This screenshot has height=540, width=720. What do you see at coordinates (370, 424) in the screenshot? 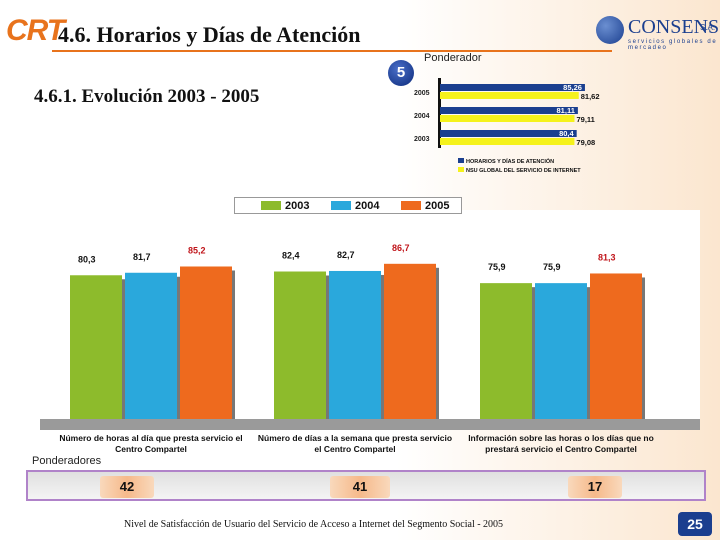
I see `chart-floor` at bounding box center [370, 424].